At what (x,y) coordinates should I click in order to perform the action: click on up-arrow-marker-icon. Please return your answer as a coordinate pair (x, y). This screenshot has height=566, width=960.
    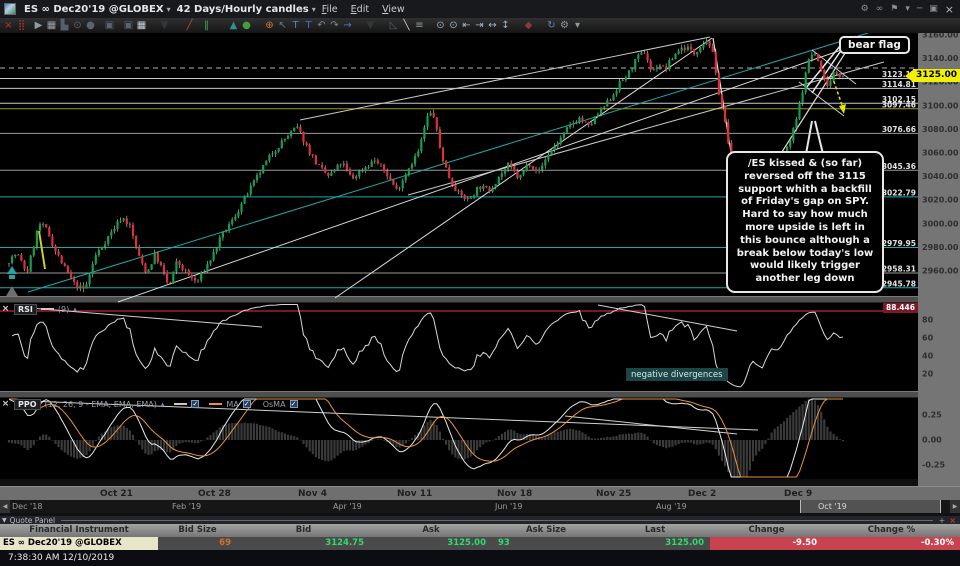
    Looking at the image, I should click on (12, 270).